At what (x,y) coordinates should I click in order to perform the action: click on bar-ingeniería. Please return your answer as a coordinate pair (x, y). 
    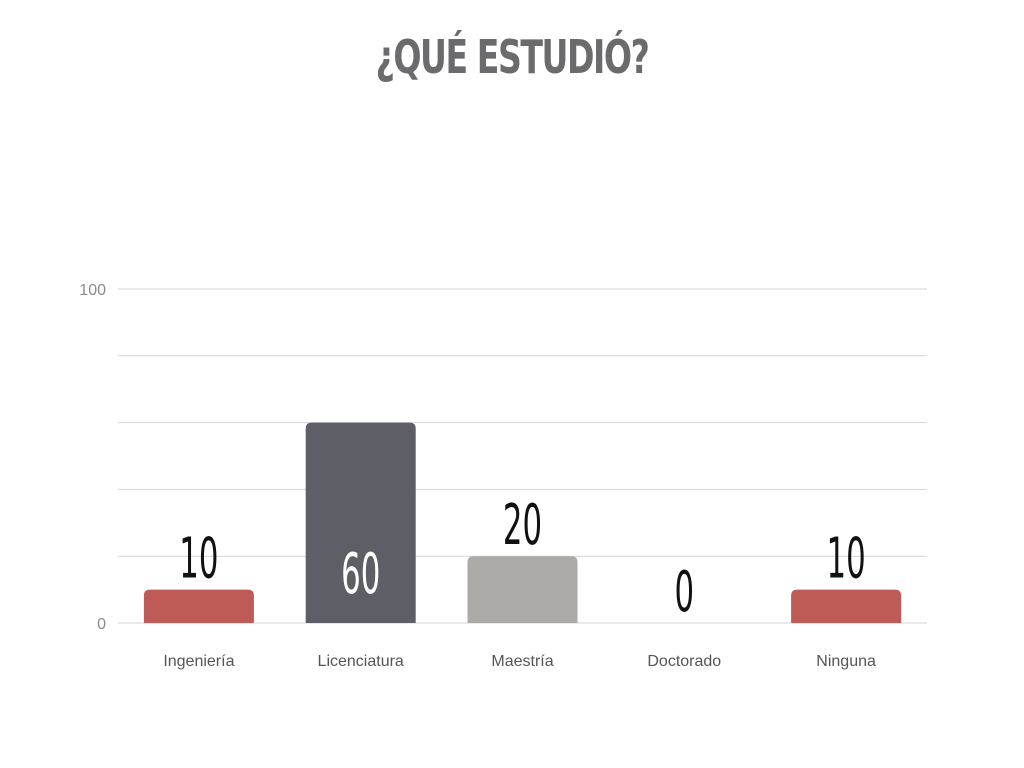
    Looking at the image, I should click on (198, 606).